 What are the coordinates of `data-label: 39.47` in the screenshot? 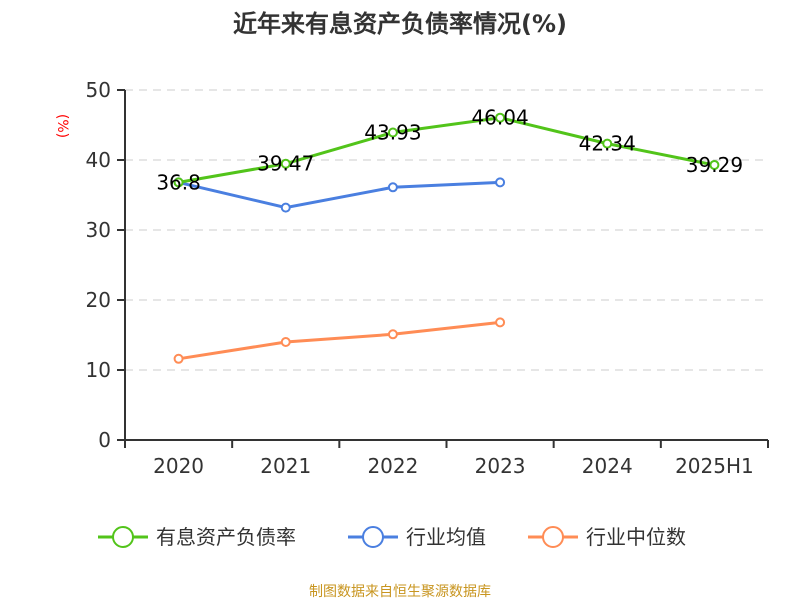 It's located at (285, 164).